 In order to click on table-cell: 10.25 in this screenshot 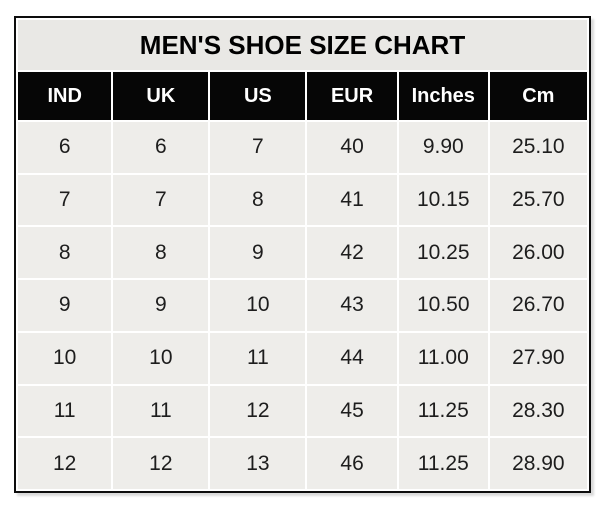, I will do `click(443, 253)`.